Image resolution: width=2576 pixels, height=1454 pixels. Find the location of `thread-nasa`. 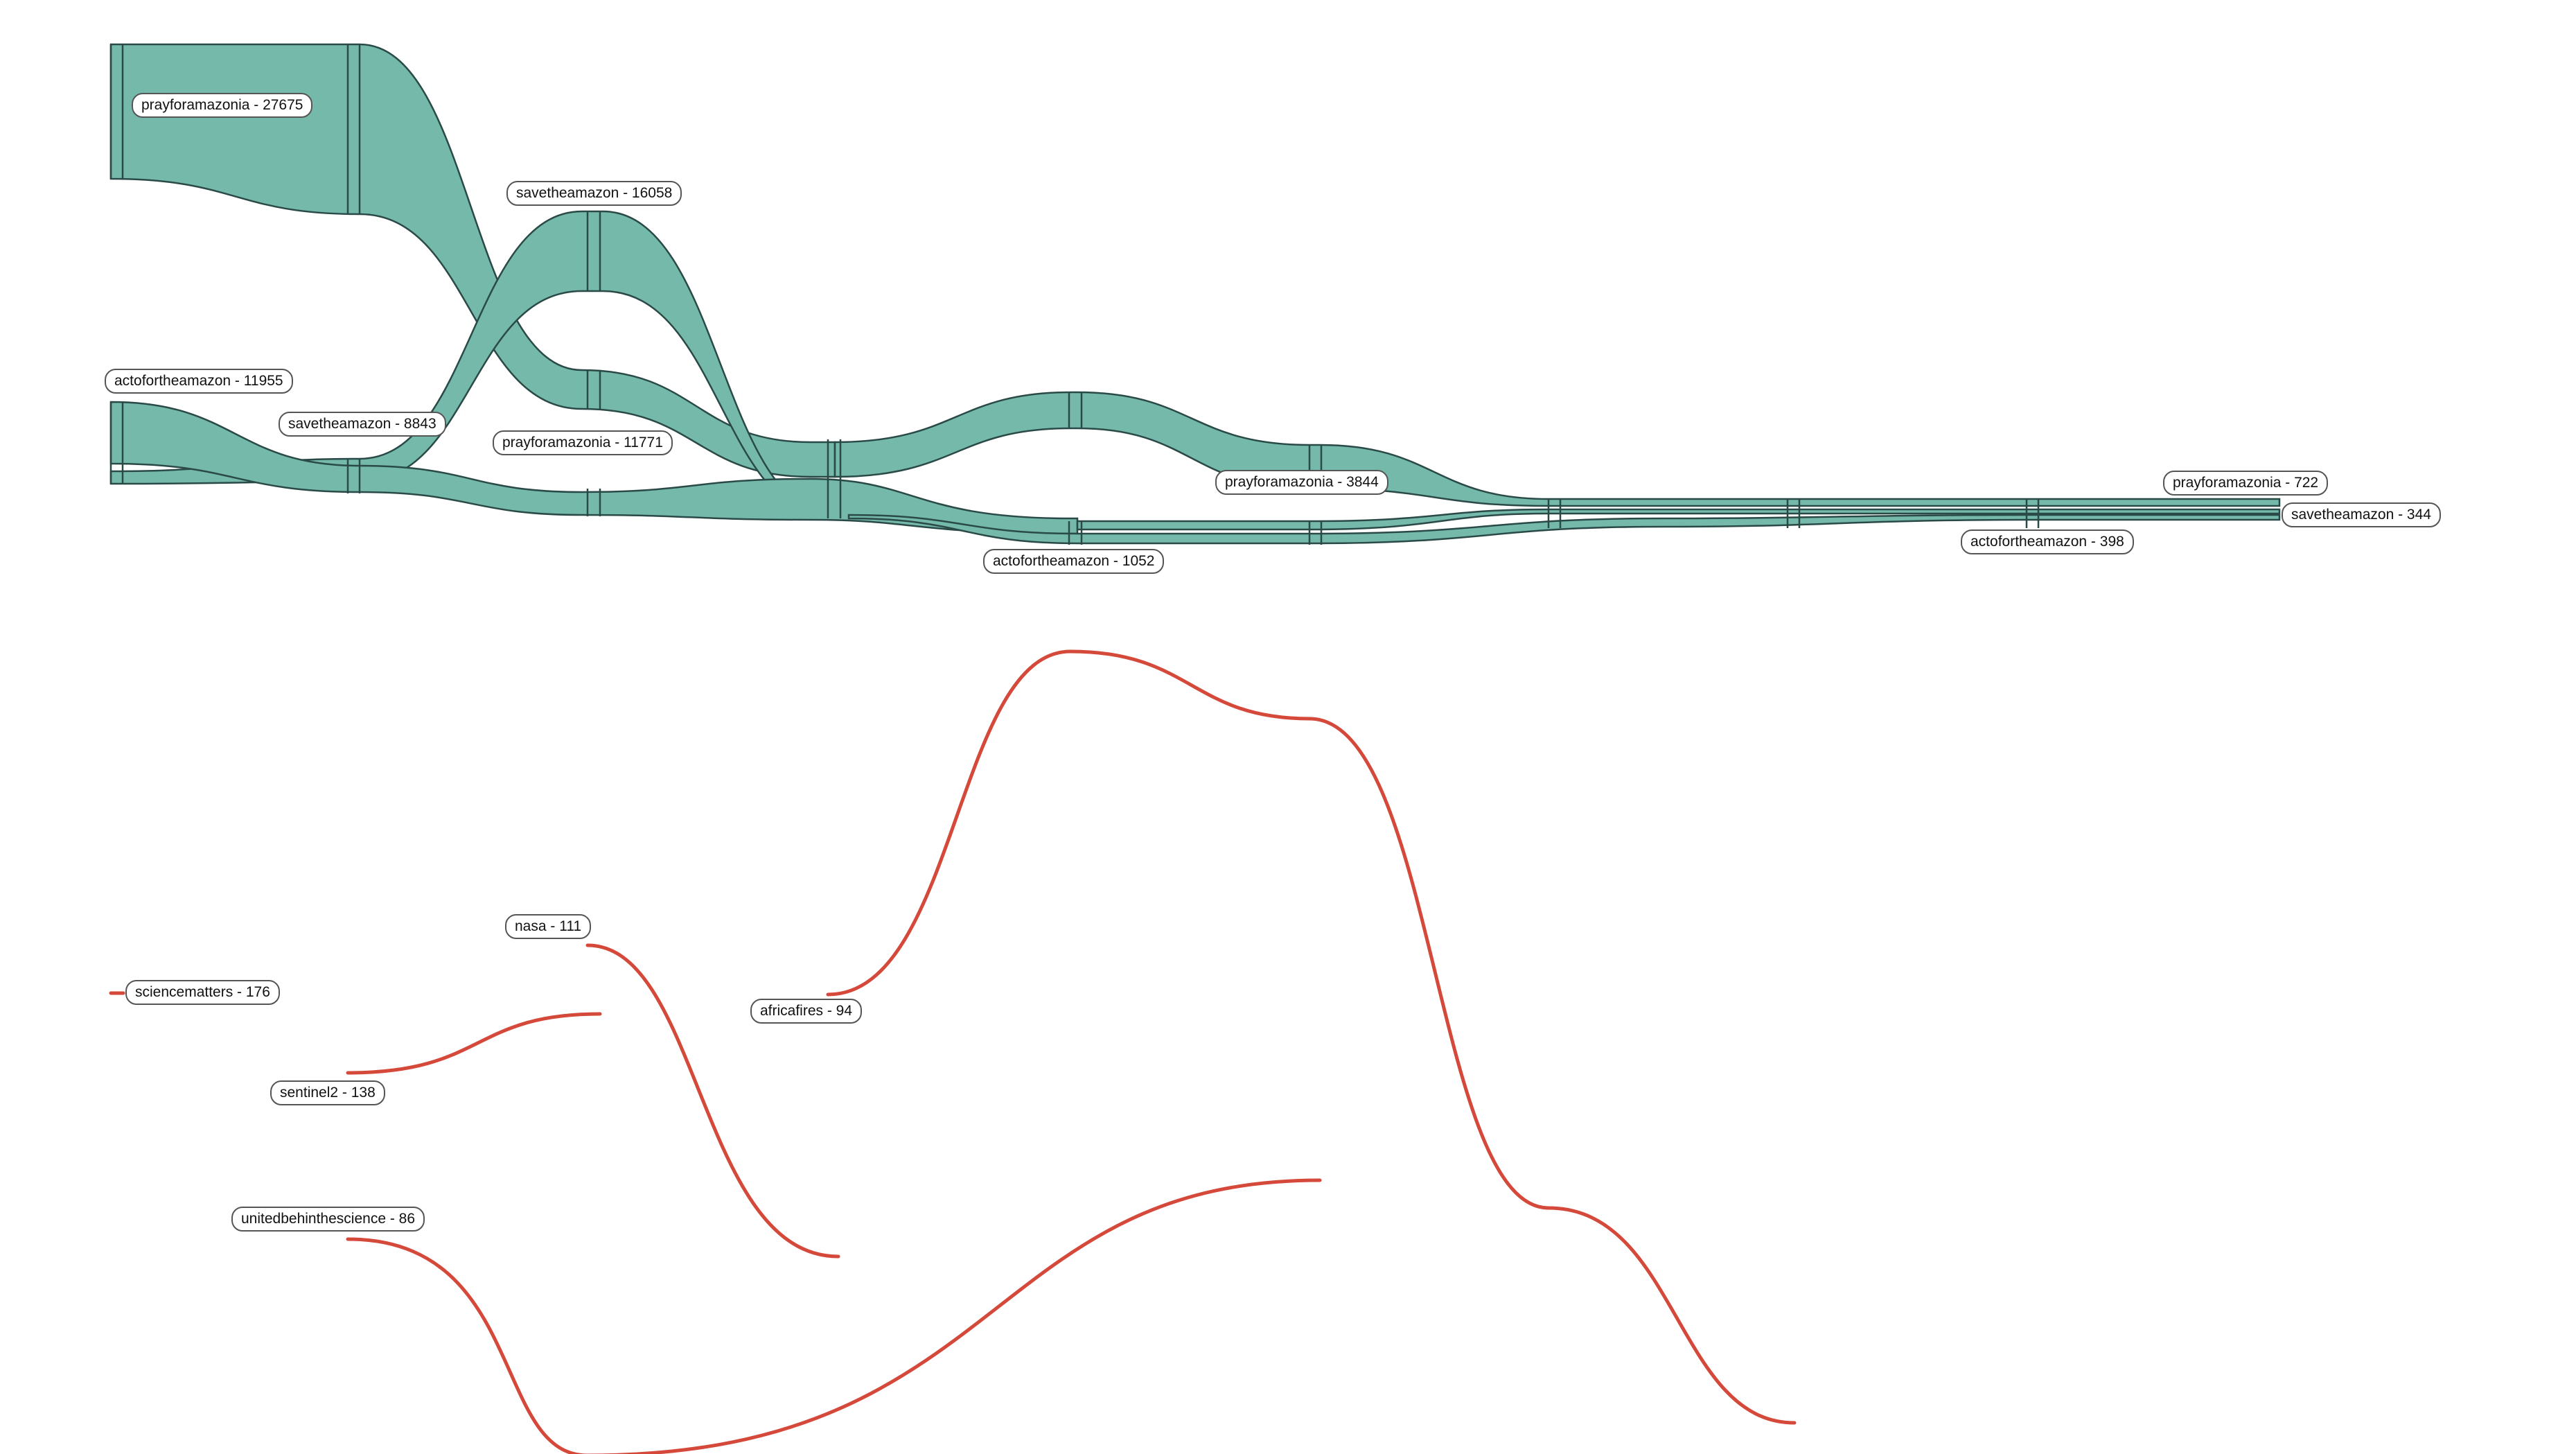

thread-nasa is located at coordinates (712, 1101).